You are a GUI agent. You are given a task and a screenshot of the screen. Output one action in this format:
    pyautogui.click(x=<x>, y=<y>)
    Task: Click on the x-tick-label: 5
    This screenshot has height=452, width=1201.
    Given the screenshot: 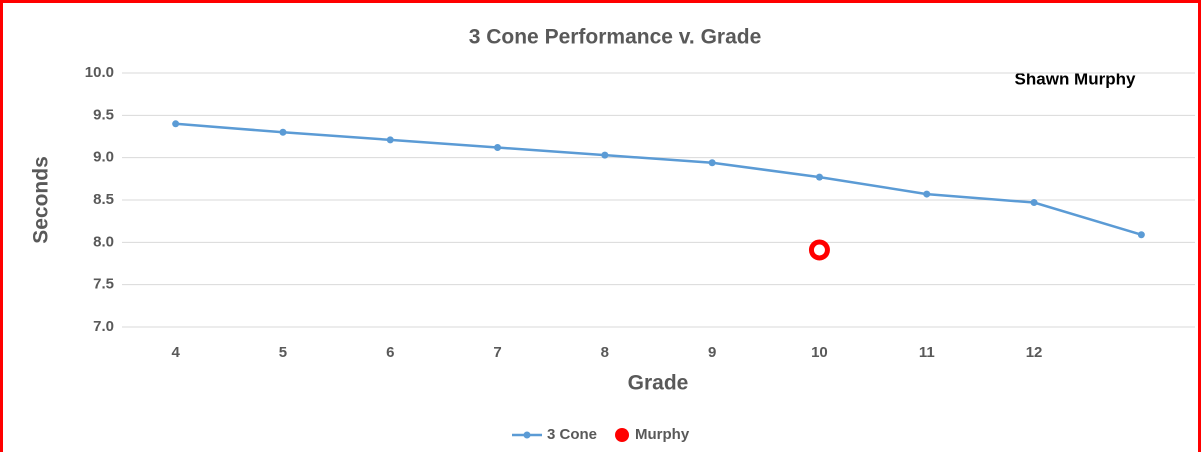 What is the action you would take?
    pyautogui.click(x=283, y=352)
    